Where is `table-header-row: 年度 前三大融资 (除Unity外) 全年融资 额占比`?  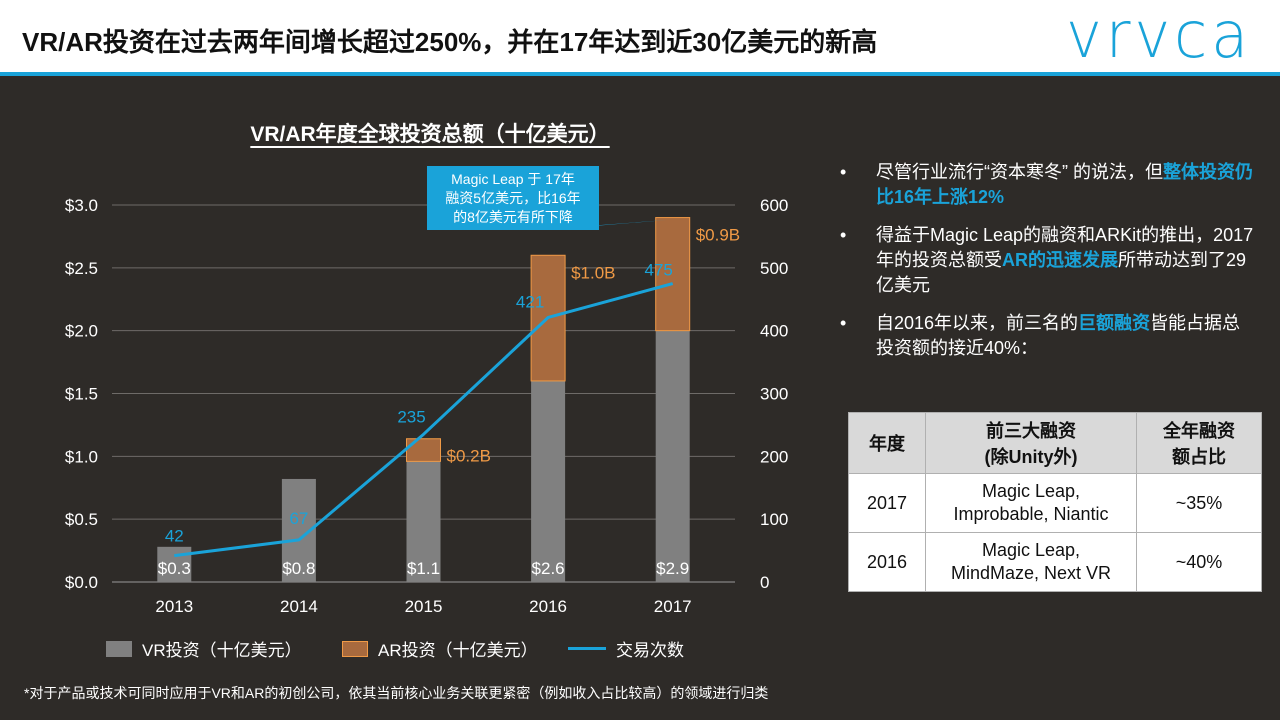 table-header-row: 年度 前三大融资 (除Unity外) 全年融资 额占比 is located at coordinates (1055, 443).